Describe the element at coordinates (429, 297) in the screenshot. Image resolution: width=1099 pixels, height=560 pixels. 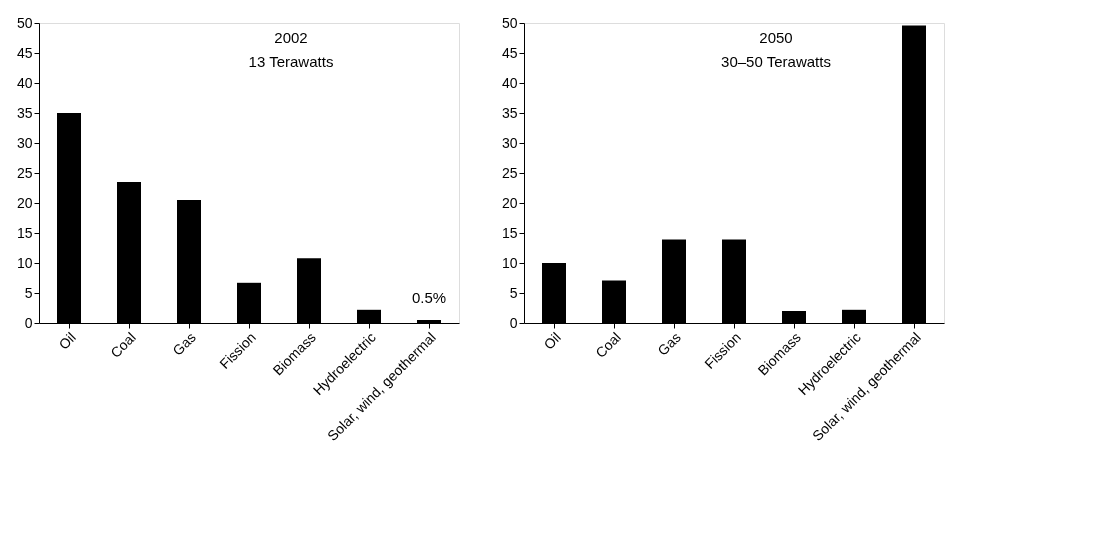
I see `annotation: 0.5%` at that location.